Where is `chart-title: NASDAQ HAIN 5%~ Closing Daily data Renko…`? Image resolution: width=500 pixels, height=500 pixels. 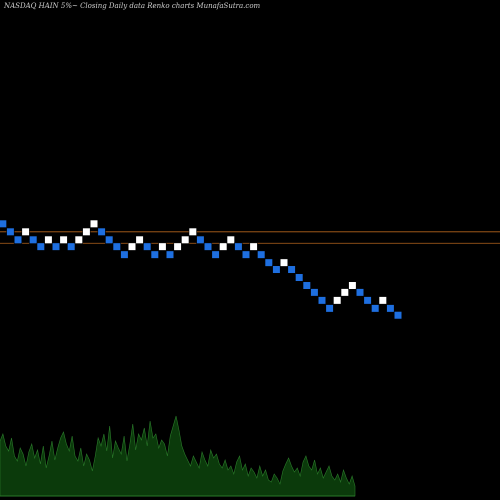 chart-title: NASDAQ HAIN 5%~ Closing Daily data Renko… is located at coordinates (132, 6).